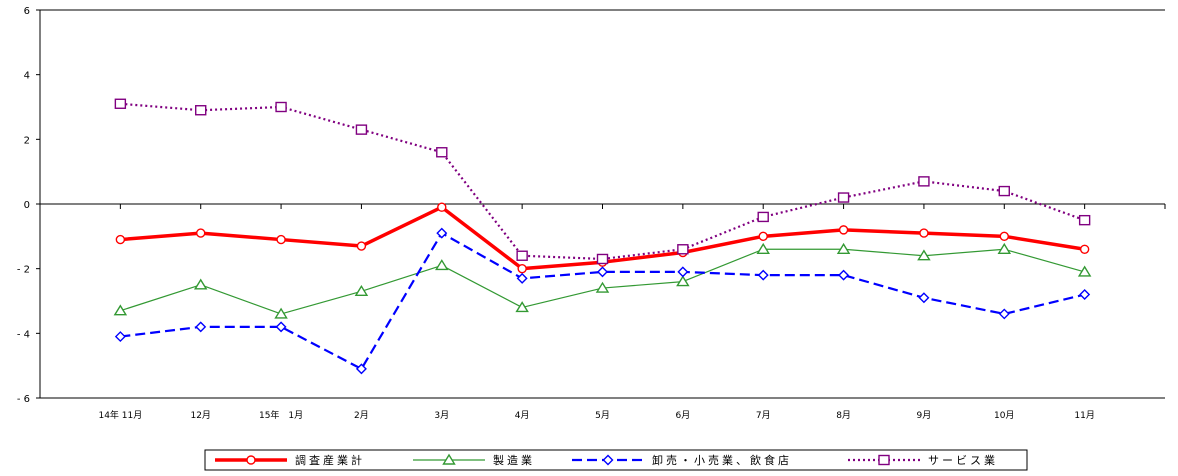 The width and height of the screenshot is (1178, 476). I want to click on x-tick-label: 4月, so click(522, 415).